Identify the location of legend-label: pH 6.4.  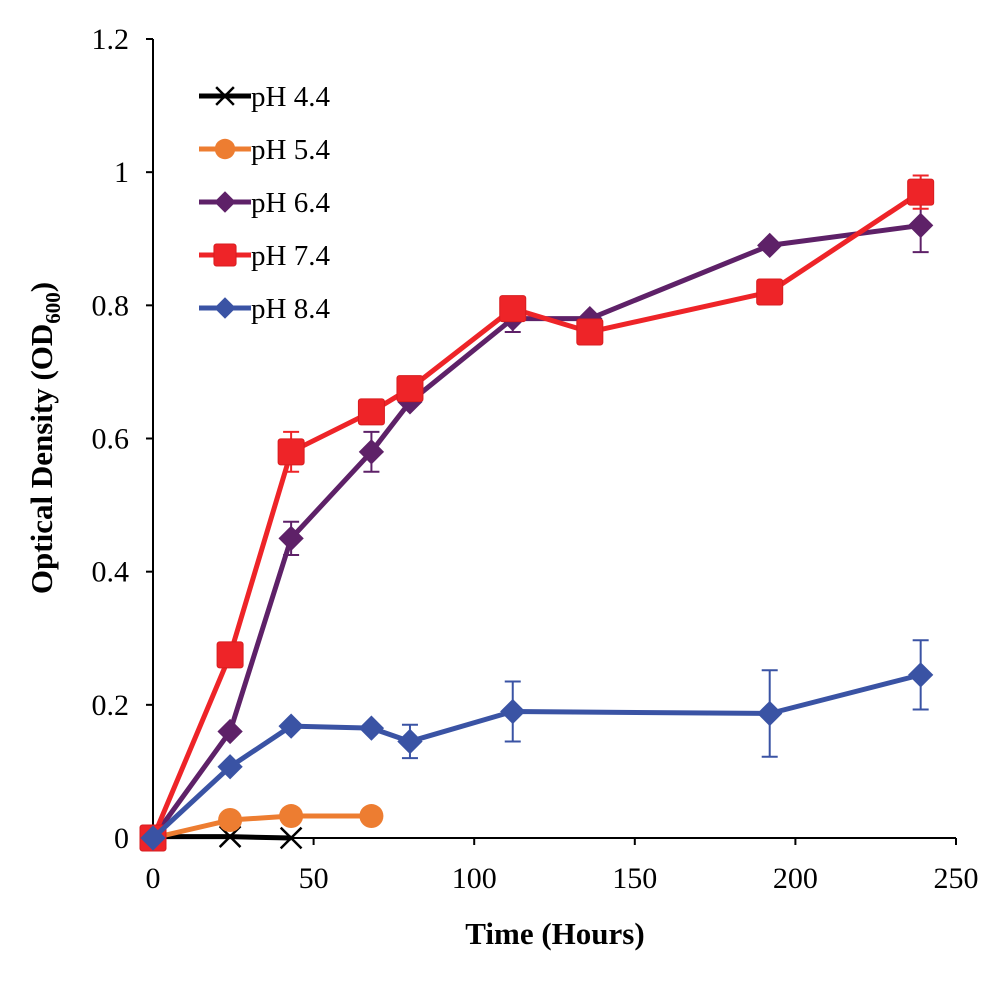
(290, 203).